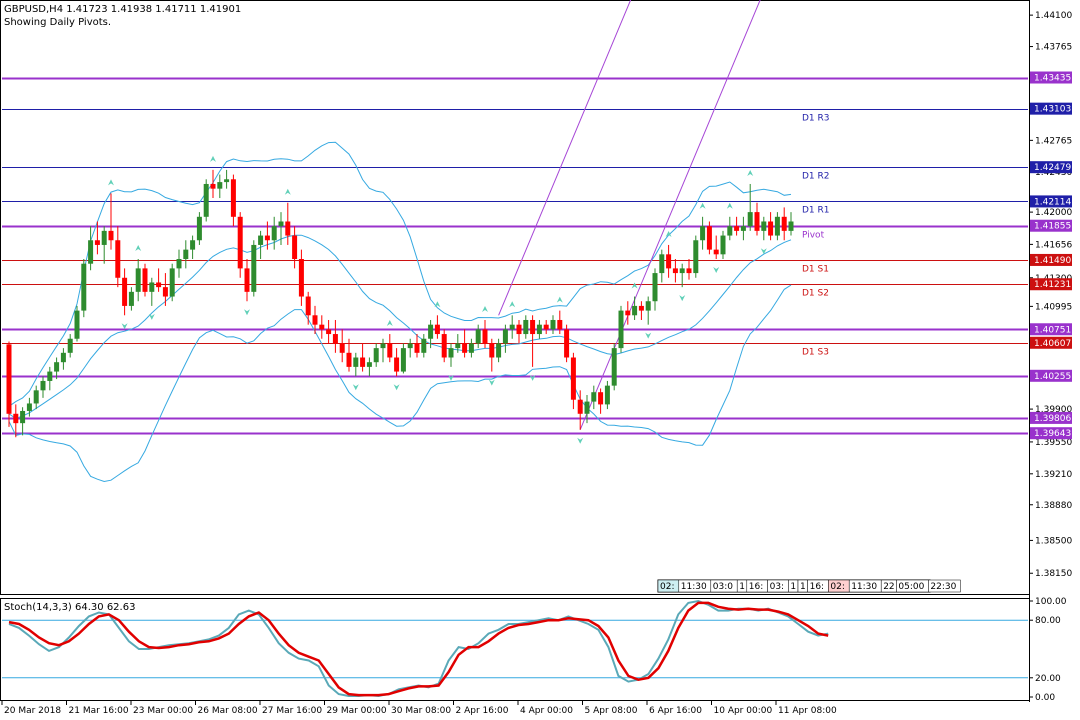  I want to click on level-value-text: 1.40255, so click(1052, 377).